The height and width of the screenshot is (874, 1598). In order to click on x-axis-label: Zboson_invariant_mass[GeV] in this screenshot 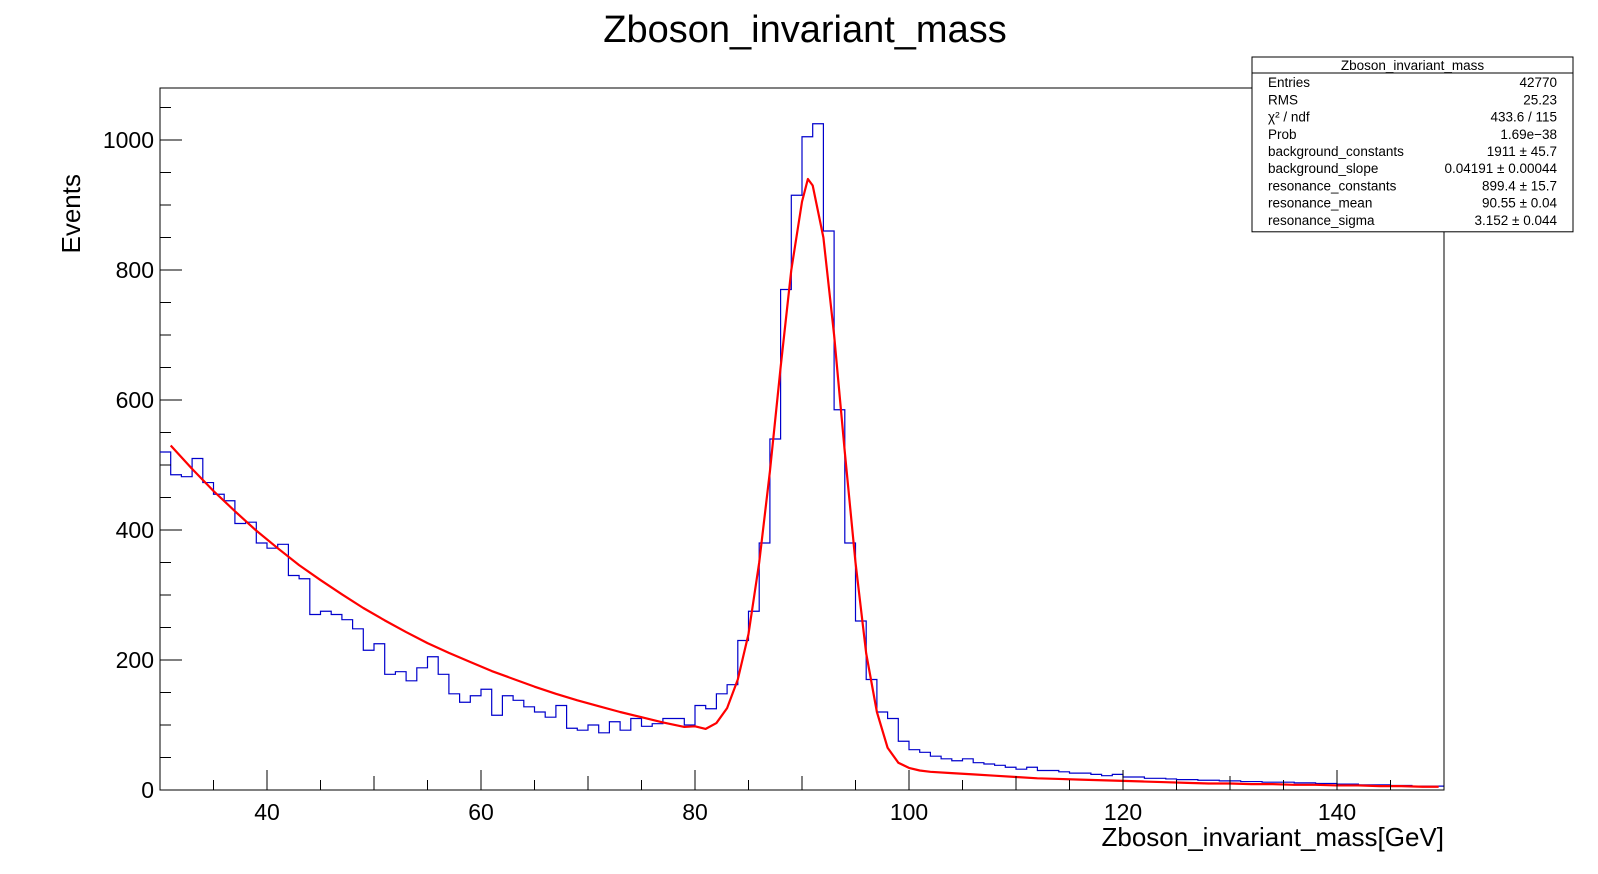, I will do `click(1272, 837)`.